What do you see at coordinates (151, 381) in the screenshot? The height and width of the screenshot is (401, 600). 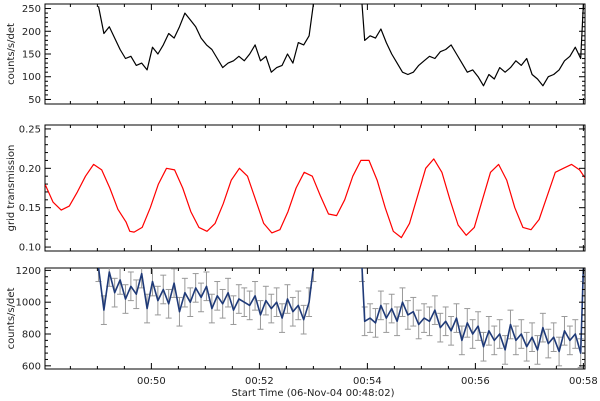 I see `x-tick-label: 00:50` at bounding box center [151, 381].